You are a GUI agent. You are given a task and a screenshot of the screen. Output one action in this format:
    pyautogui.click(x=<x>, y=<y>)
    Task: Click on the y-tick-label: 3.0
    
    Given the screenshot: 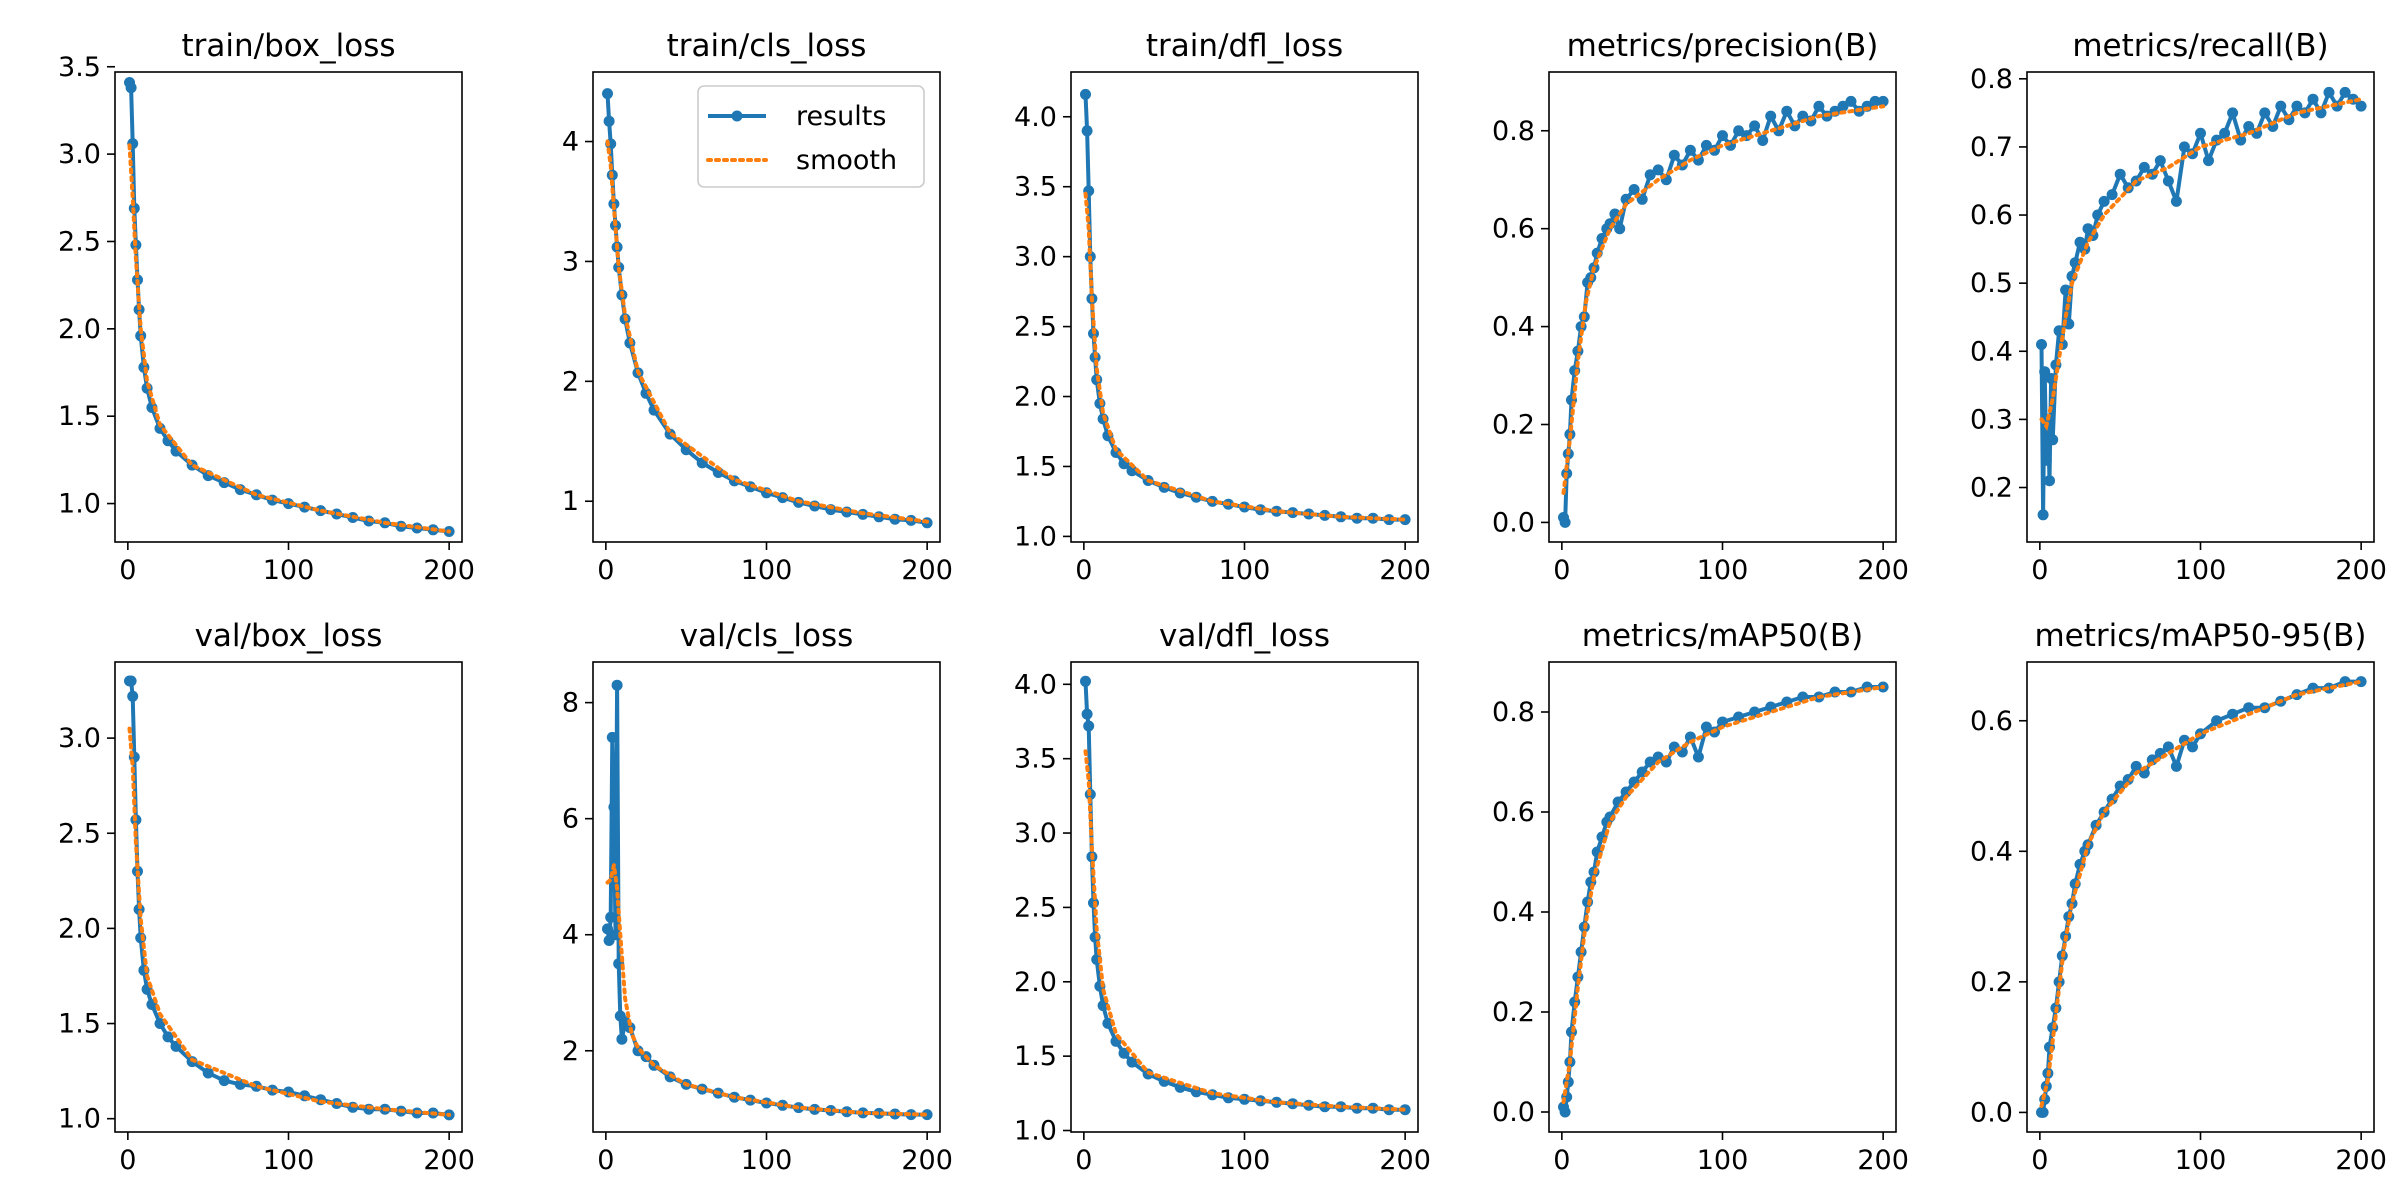 What is the action you would take?
    pyautogui.click(x=1035, y=257)
    